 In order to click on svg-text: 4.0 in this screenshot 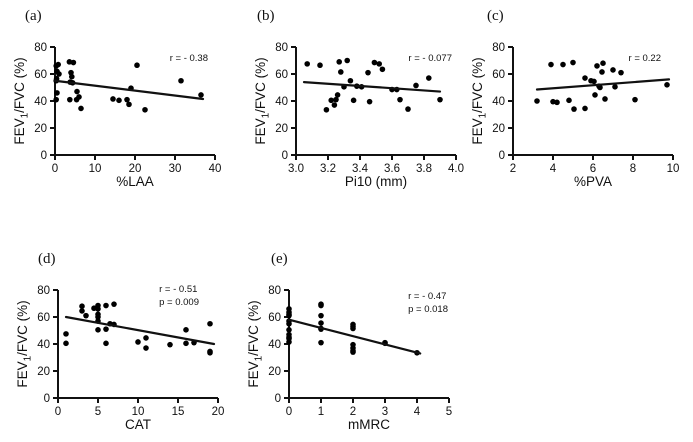, I will do `click(456, 169)`.